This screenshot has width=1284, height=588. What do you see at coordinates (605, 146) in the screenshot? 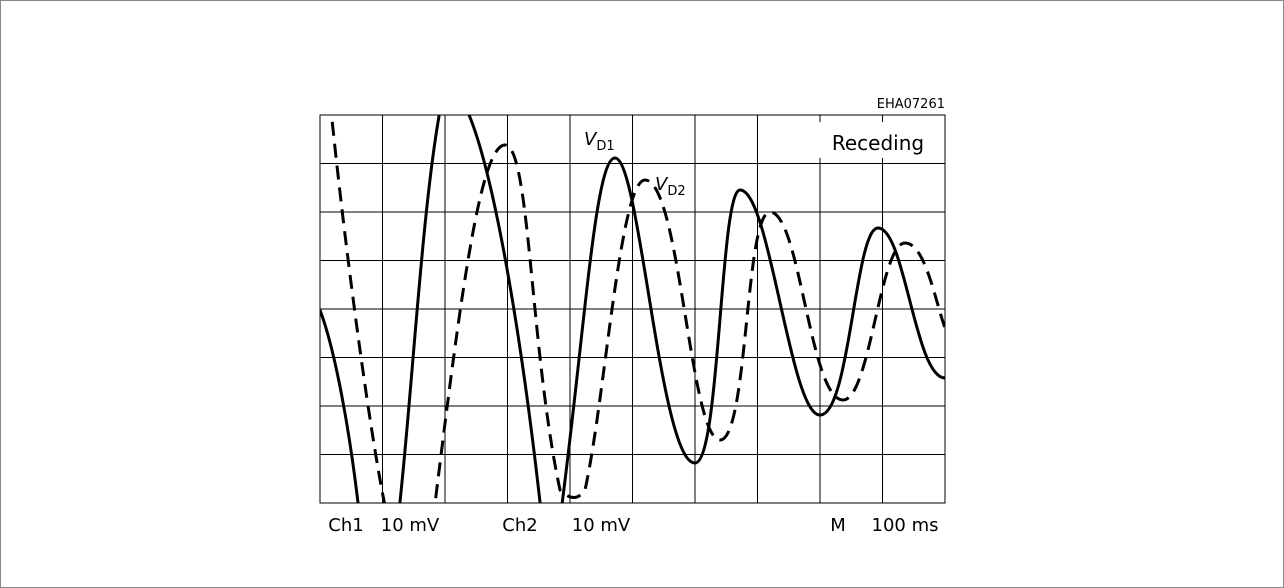
I see `trace-subscript: D1` at bounding box center [605, 146].